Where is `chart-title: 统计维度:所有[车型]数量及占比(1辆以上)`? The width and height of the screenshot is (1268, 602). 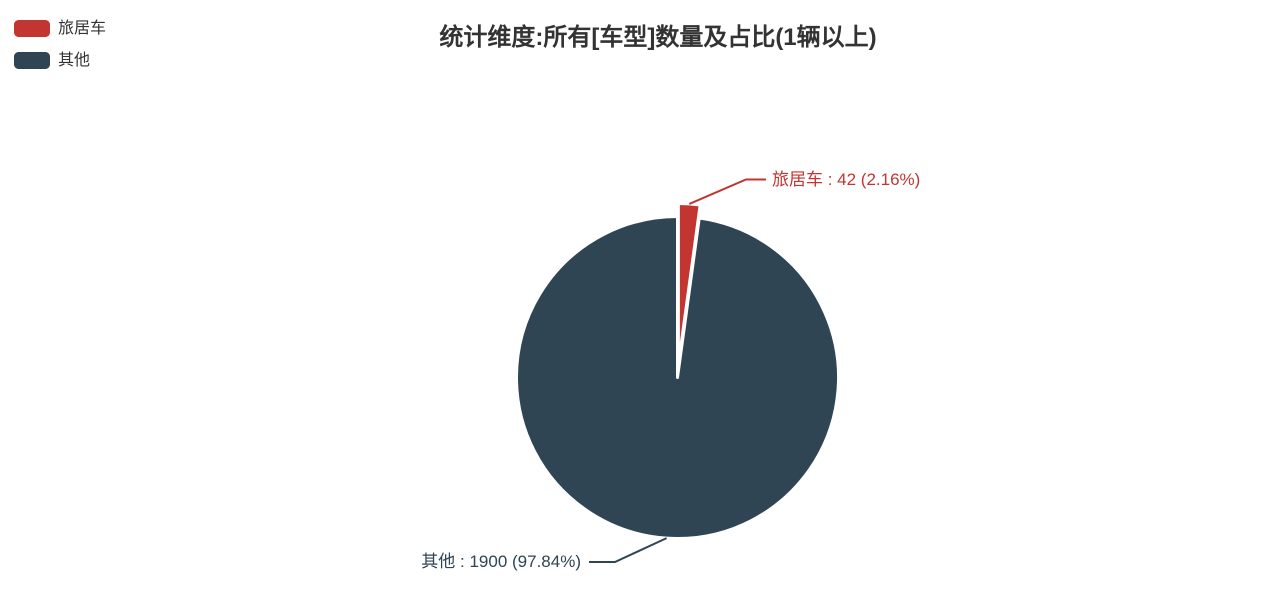
chart-title: 统计维度:所有[车型]数量及占比(1辆以上) is located at coordinates (658, 37).